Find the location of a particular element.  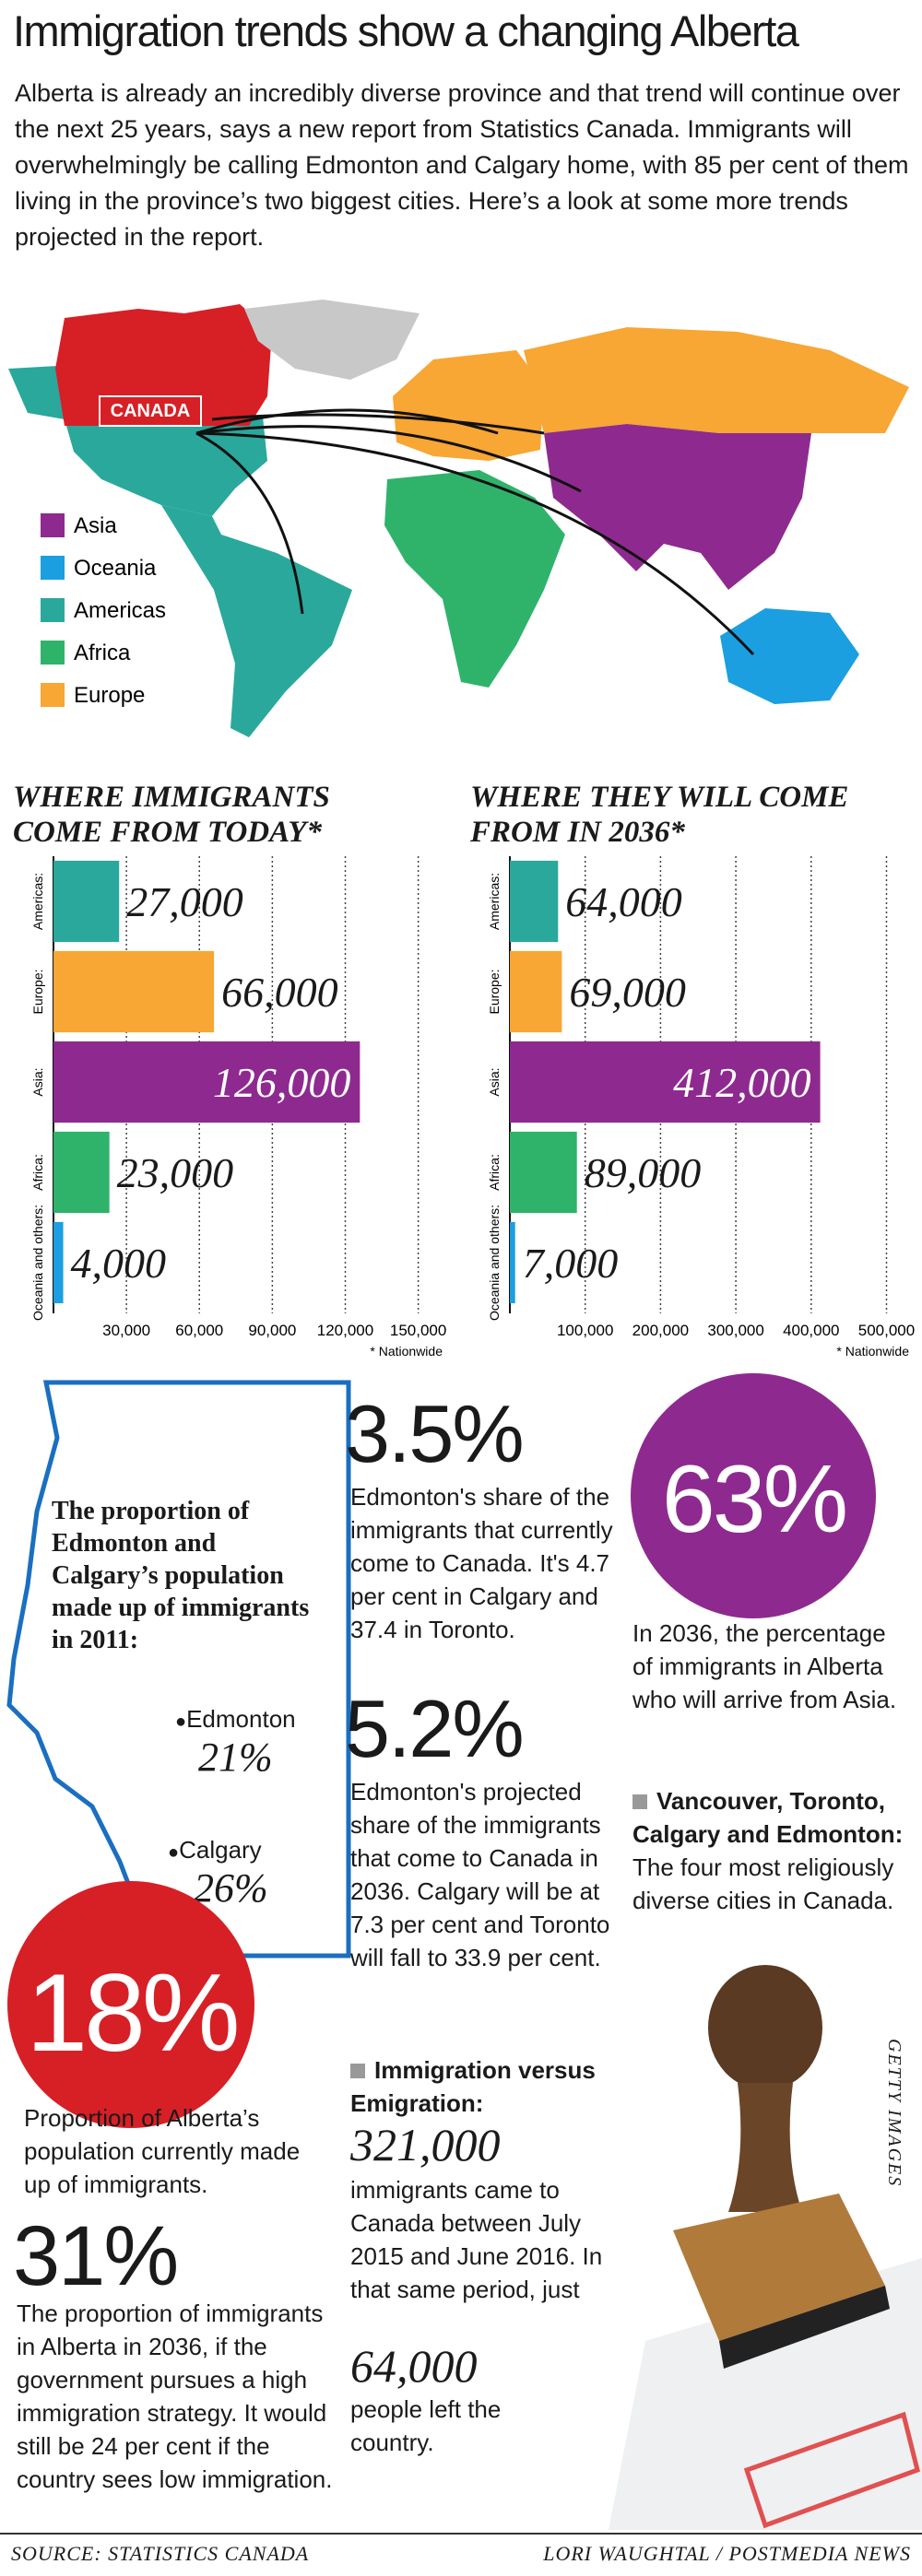

heading-text: Immigration versus Emigration: is located at coordinates (473, 2086).